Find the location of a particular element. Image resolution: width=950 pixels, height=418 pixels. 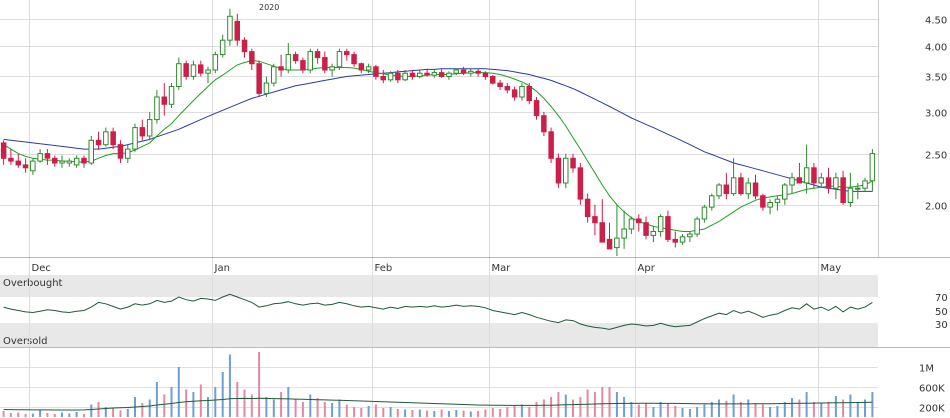

oversold-label: Oversold is located at coordinates (25, 341).